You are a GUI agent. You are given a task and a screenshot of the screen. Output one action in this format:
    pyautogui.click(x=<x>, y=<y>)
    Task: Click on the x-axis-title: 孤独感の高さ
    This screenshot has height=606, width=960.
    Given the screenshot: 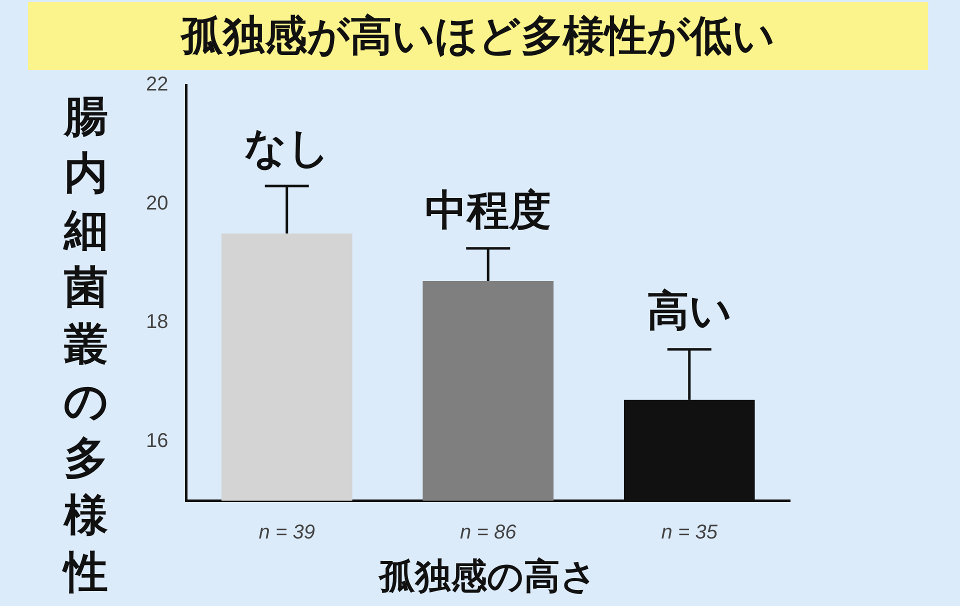 What is the action you would take?
    pyautogui.click(x=488, y=575)
    